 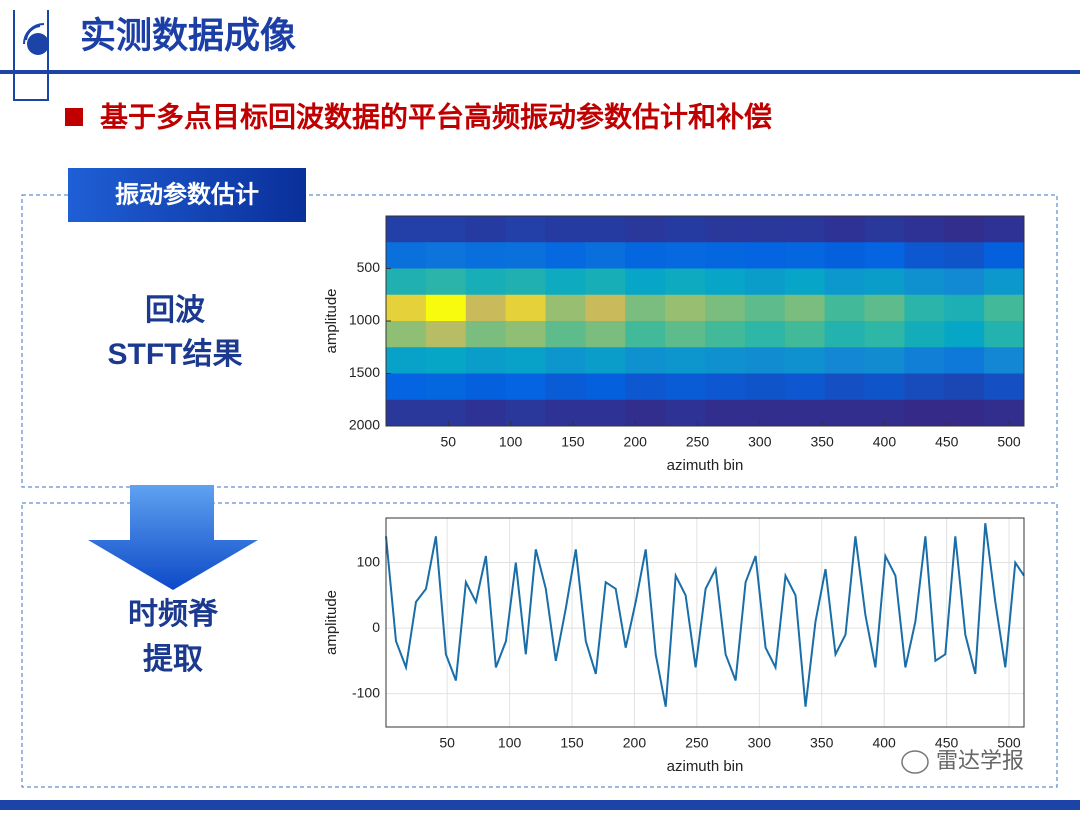 What do you see at coordinates (822, 442) in the screenshot?
I see `x-tick-label: 350` at bounding box center [822, 442].